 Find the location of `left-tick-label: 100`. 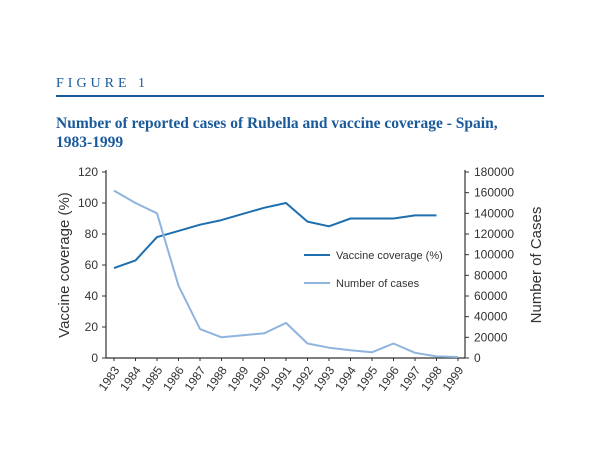

left-tick-label: 100 is located at coordinates (88, 203).